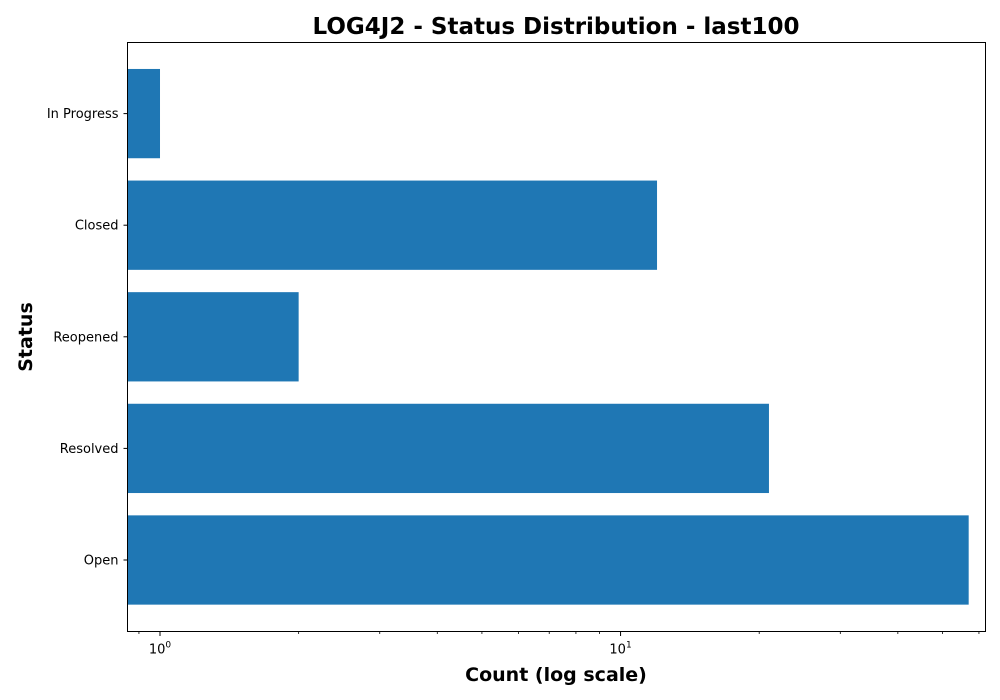 This screenshot has width=1000, height=700. Describe the element at coordinates (556, 675) in the screenshot. I see `x-axis-label: Count (log scale)` at that location.